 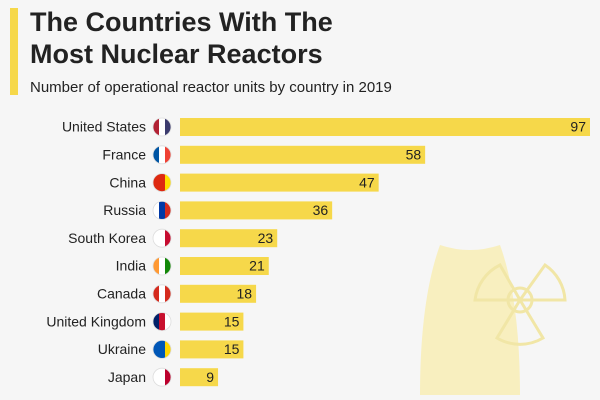 What do you see at coordinates (14, 51) in the screenshot?
I see `accent-bar` at bounding box center [14, 51].